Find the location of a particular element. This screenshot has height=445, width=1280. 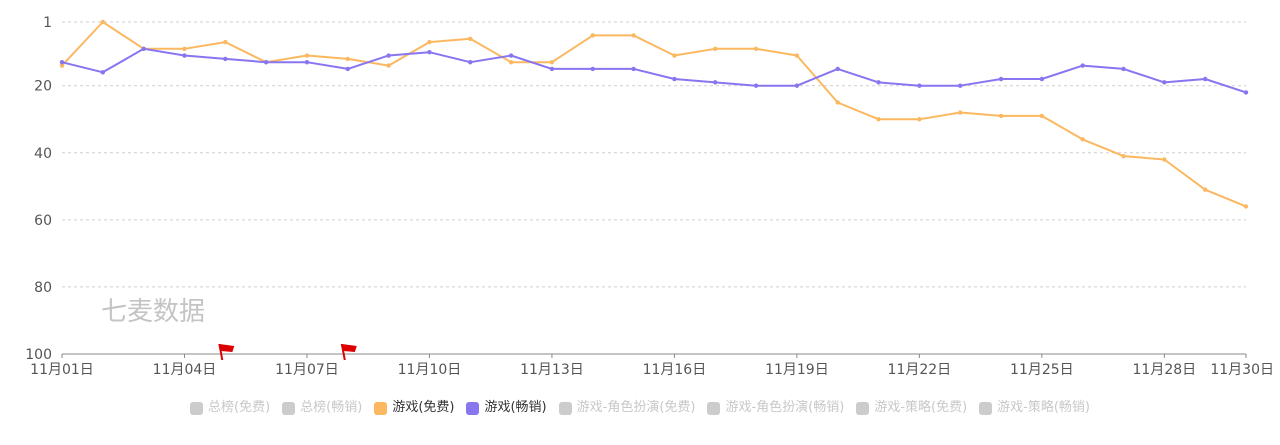

x-tick-label: 11月07日 is located at coordinates (307, 370).